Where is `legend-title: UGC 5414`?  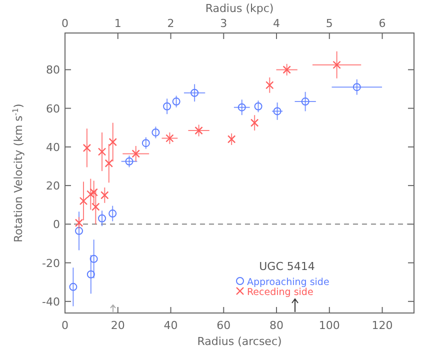 legend-title: UGC 5414 is located at coordinates (287, 266).